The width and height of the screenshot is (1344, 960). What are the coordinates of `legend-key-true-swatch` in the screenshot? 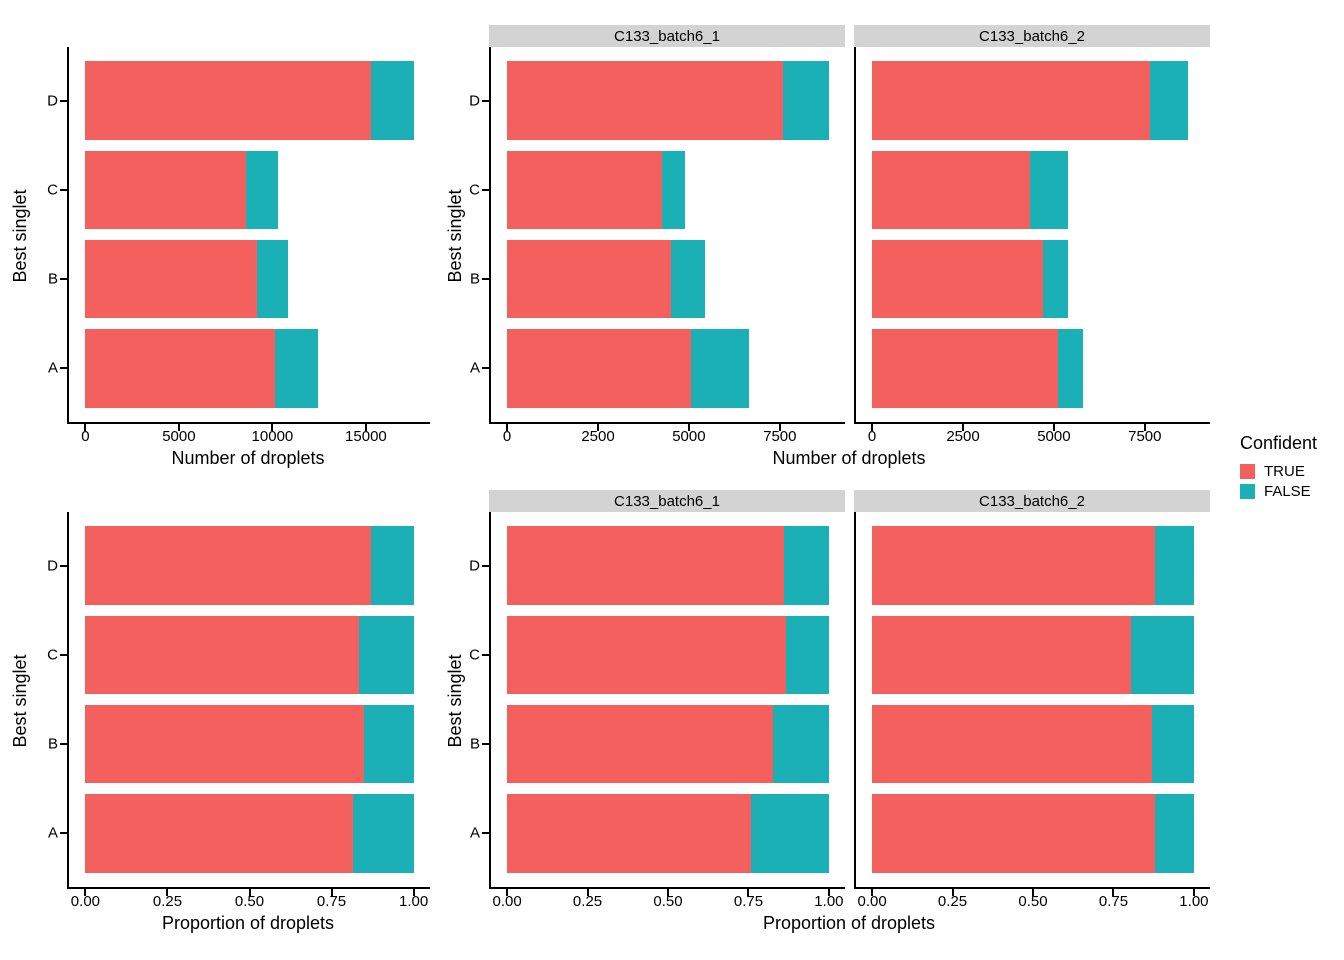 It's located at (1247, 471).